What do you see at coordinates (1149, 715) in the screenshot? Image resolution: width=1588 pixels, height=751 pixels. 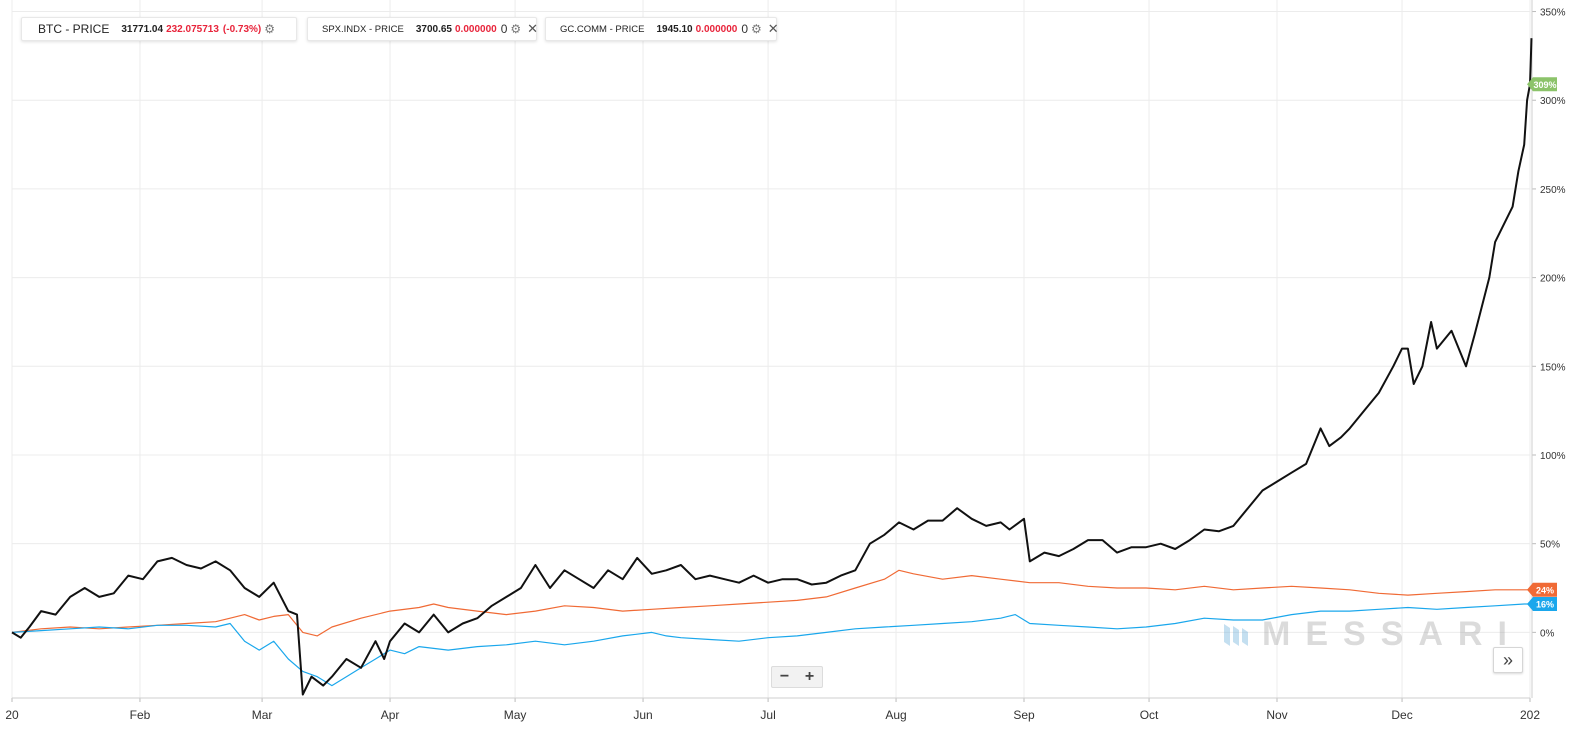 I see `x-tick-label: Oct` at bounding box center [1149, 715].